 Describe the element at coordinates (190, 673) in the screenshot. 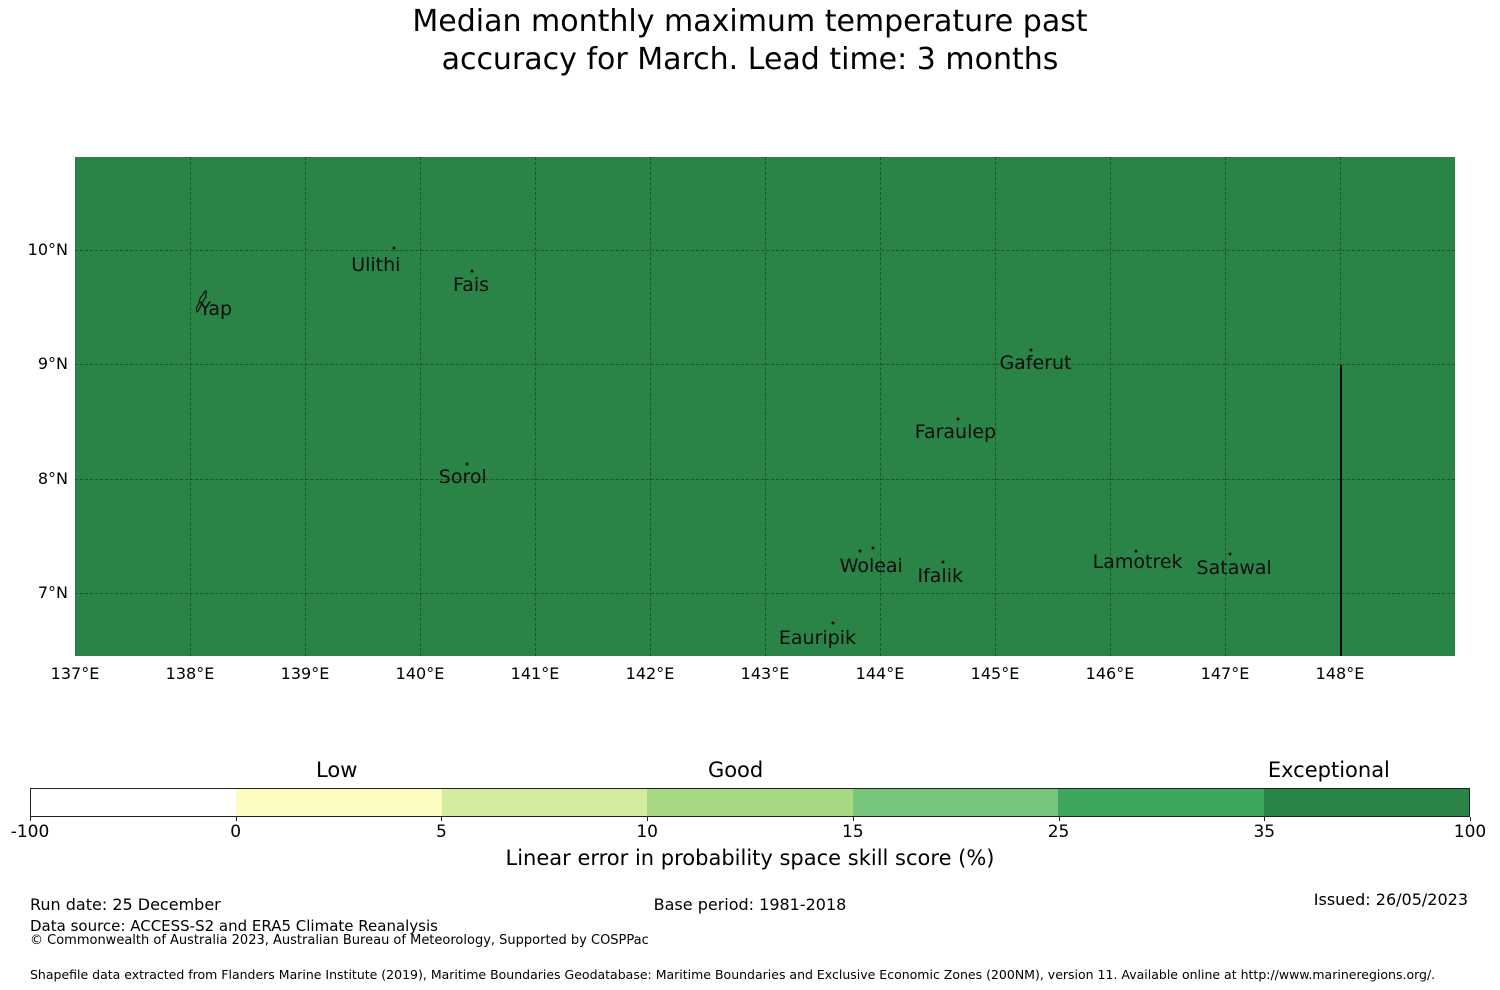

I see `x-tick-label: 138°E` at that location.